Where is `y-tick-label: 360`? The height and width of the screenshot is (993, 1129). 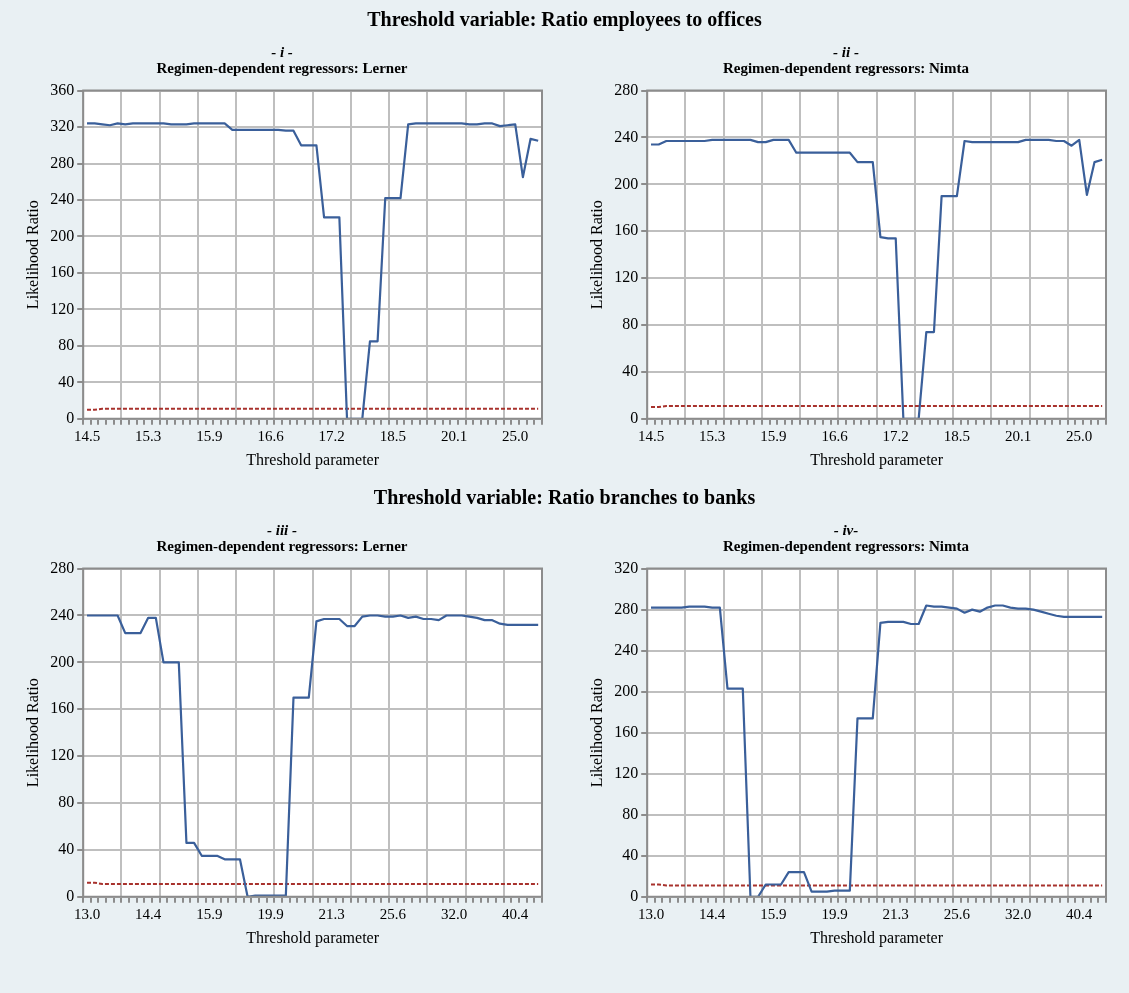 y-tick-label: 360 is located at coordinates (62, 89).